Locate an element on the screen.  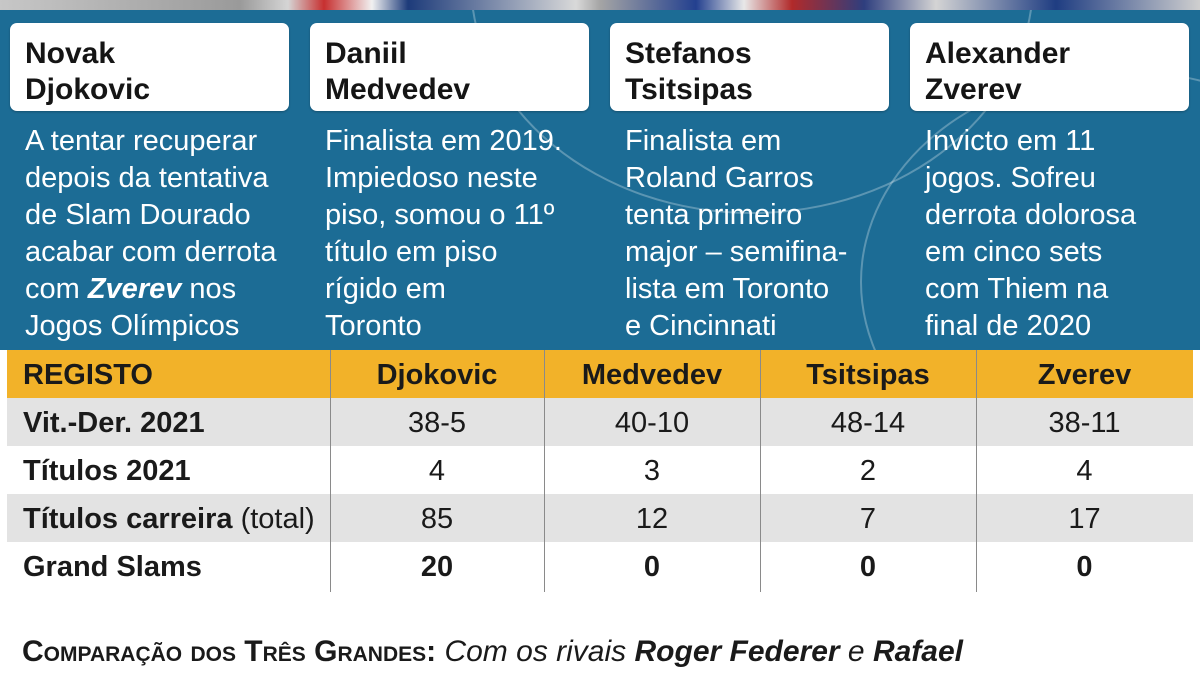
table-row: Grand Slams 20 0 0 0 is located at coordinates (600, 566).